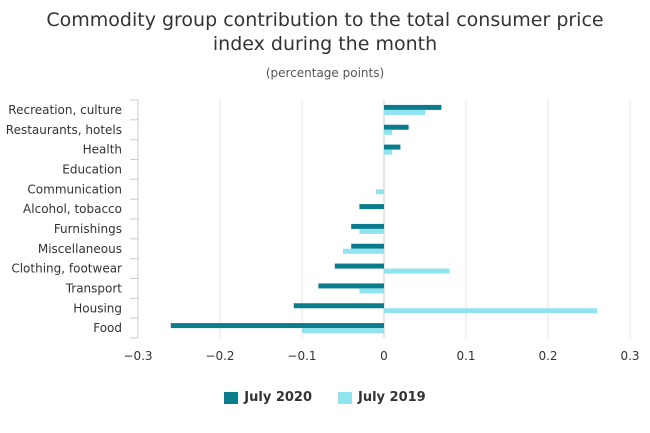 Image resolution: width=650 pixels, height=433 pixels. Describe the element at coordinates (107, 328) in the screenshot. I see `category-label-11: Food` at that location.